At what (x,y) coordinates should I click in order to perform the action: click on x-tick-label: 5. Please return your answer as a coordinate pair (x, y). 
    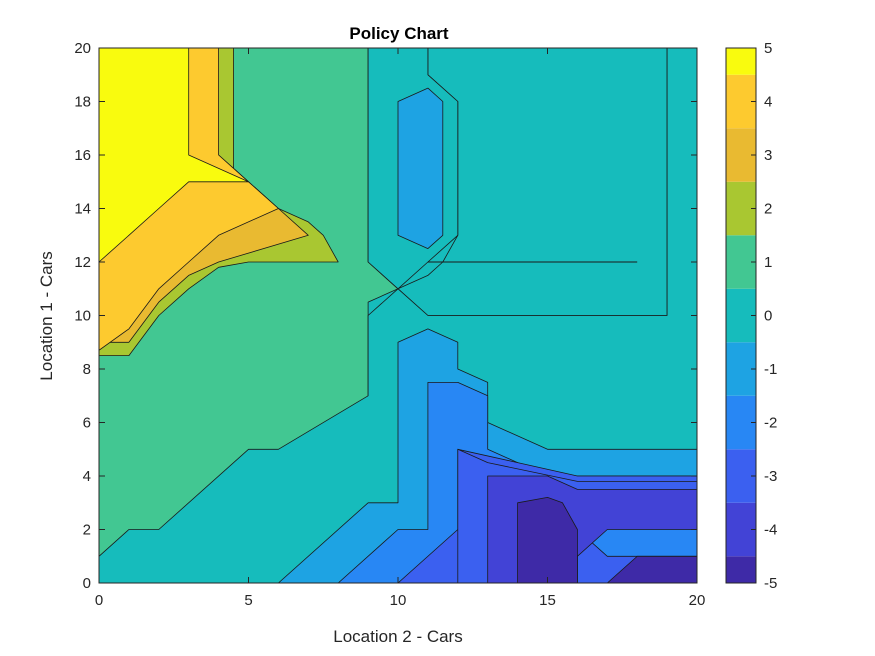
    Looking at the image, I should click on (248, 600).